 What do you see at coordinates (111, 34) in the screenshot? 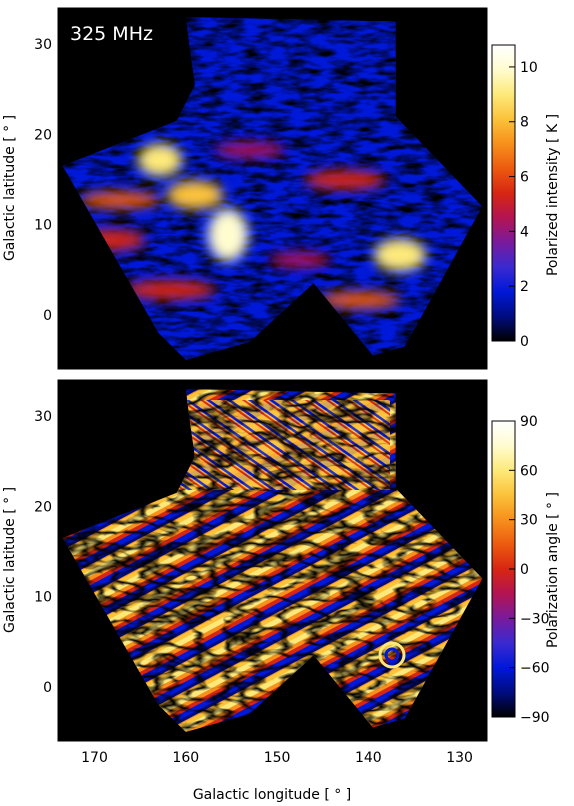
I see `top-panel-title: 325 MHz` at bounding box center [111, 34].